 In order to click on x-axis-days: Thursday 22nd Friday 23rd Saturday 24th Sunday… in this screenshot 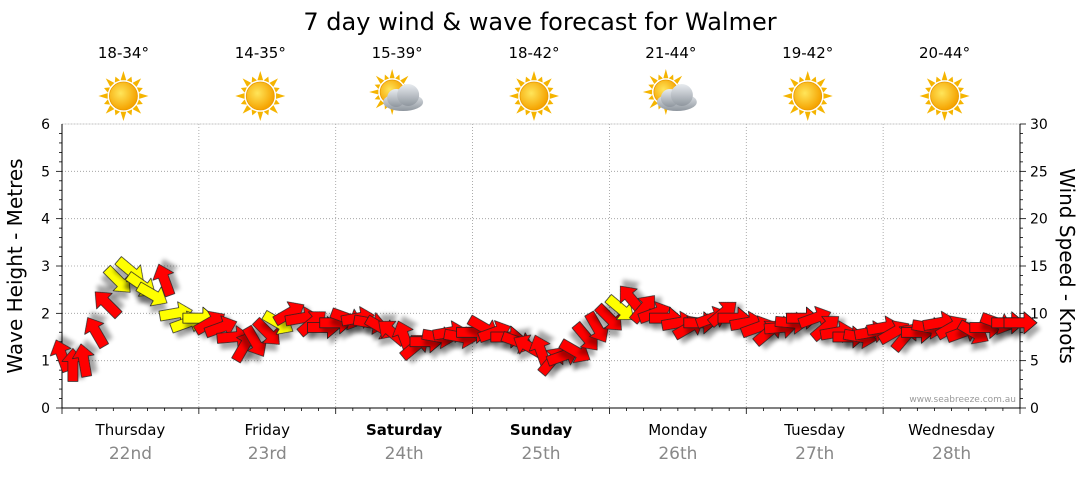, I will do `click(541, 435)`.